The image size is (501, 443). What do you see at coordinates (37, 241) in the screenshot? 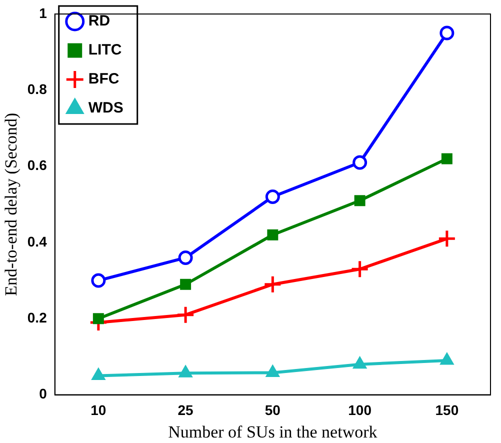
I see `y-tick-label: 0.4` at bounding box center [37, 241].